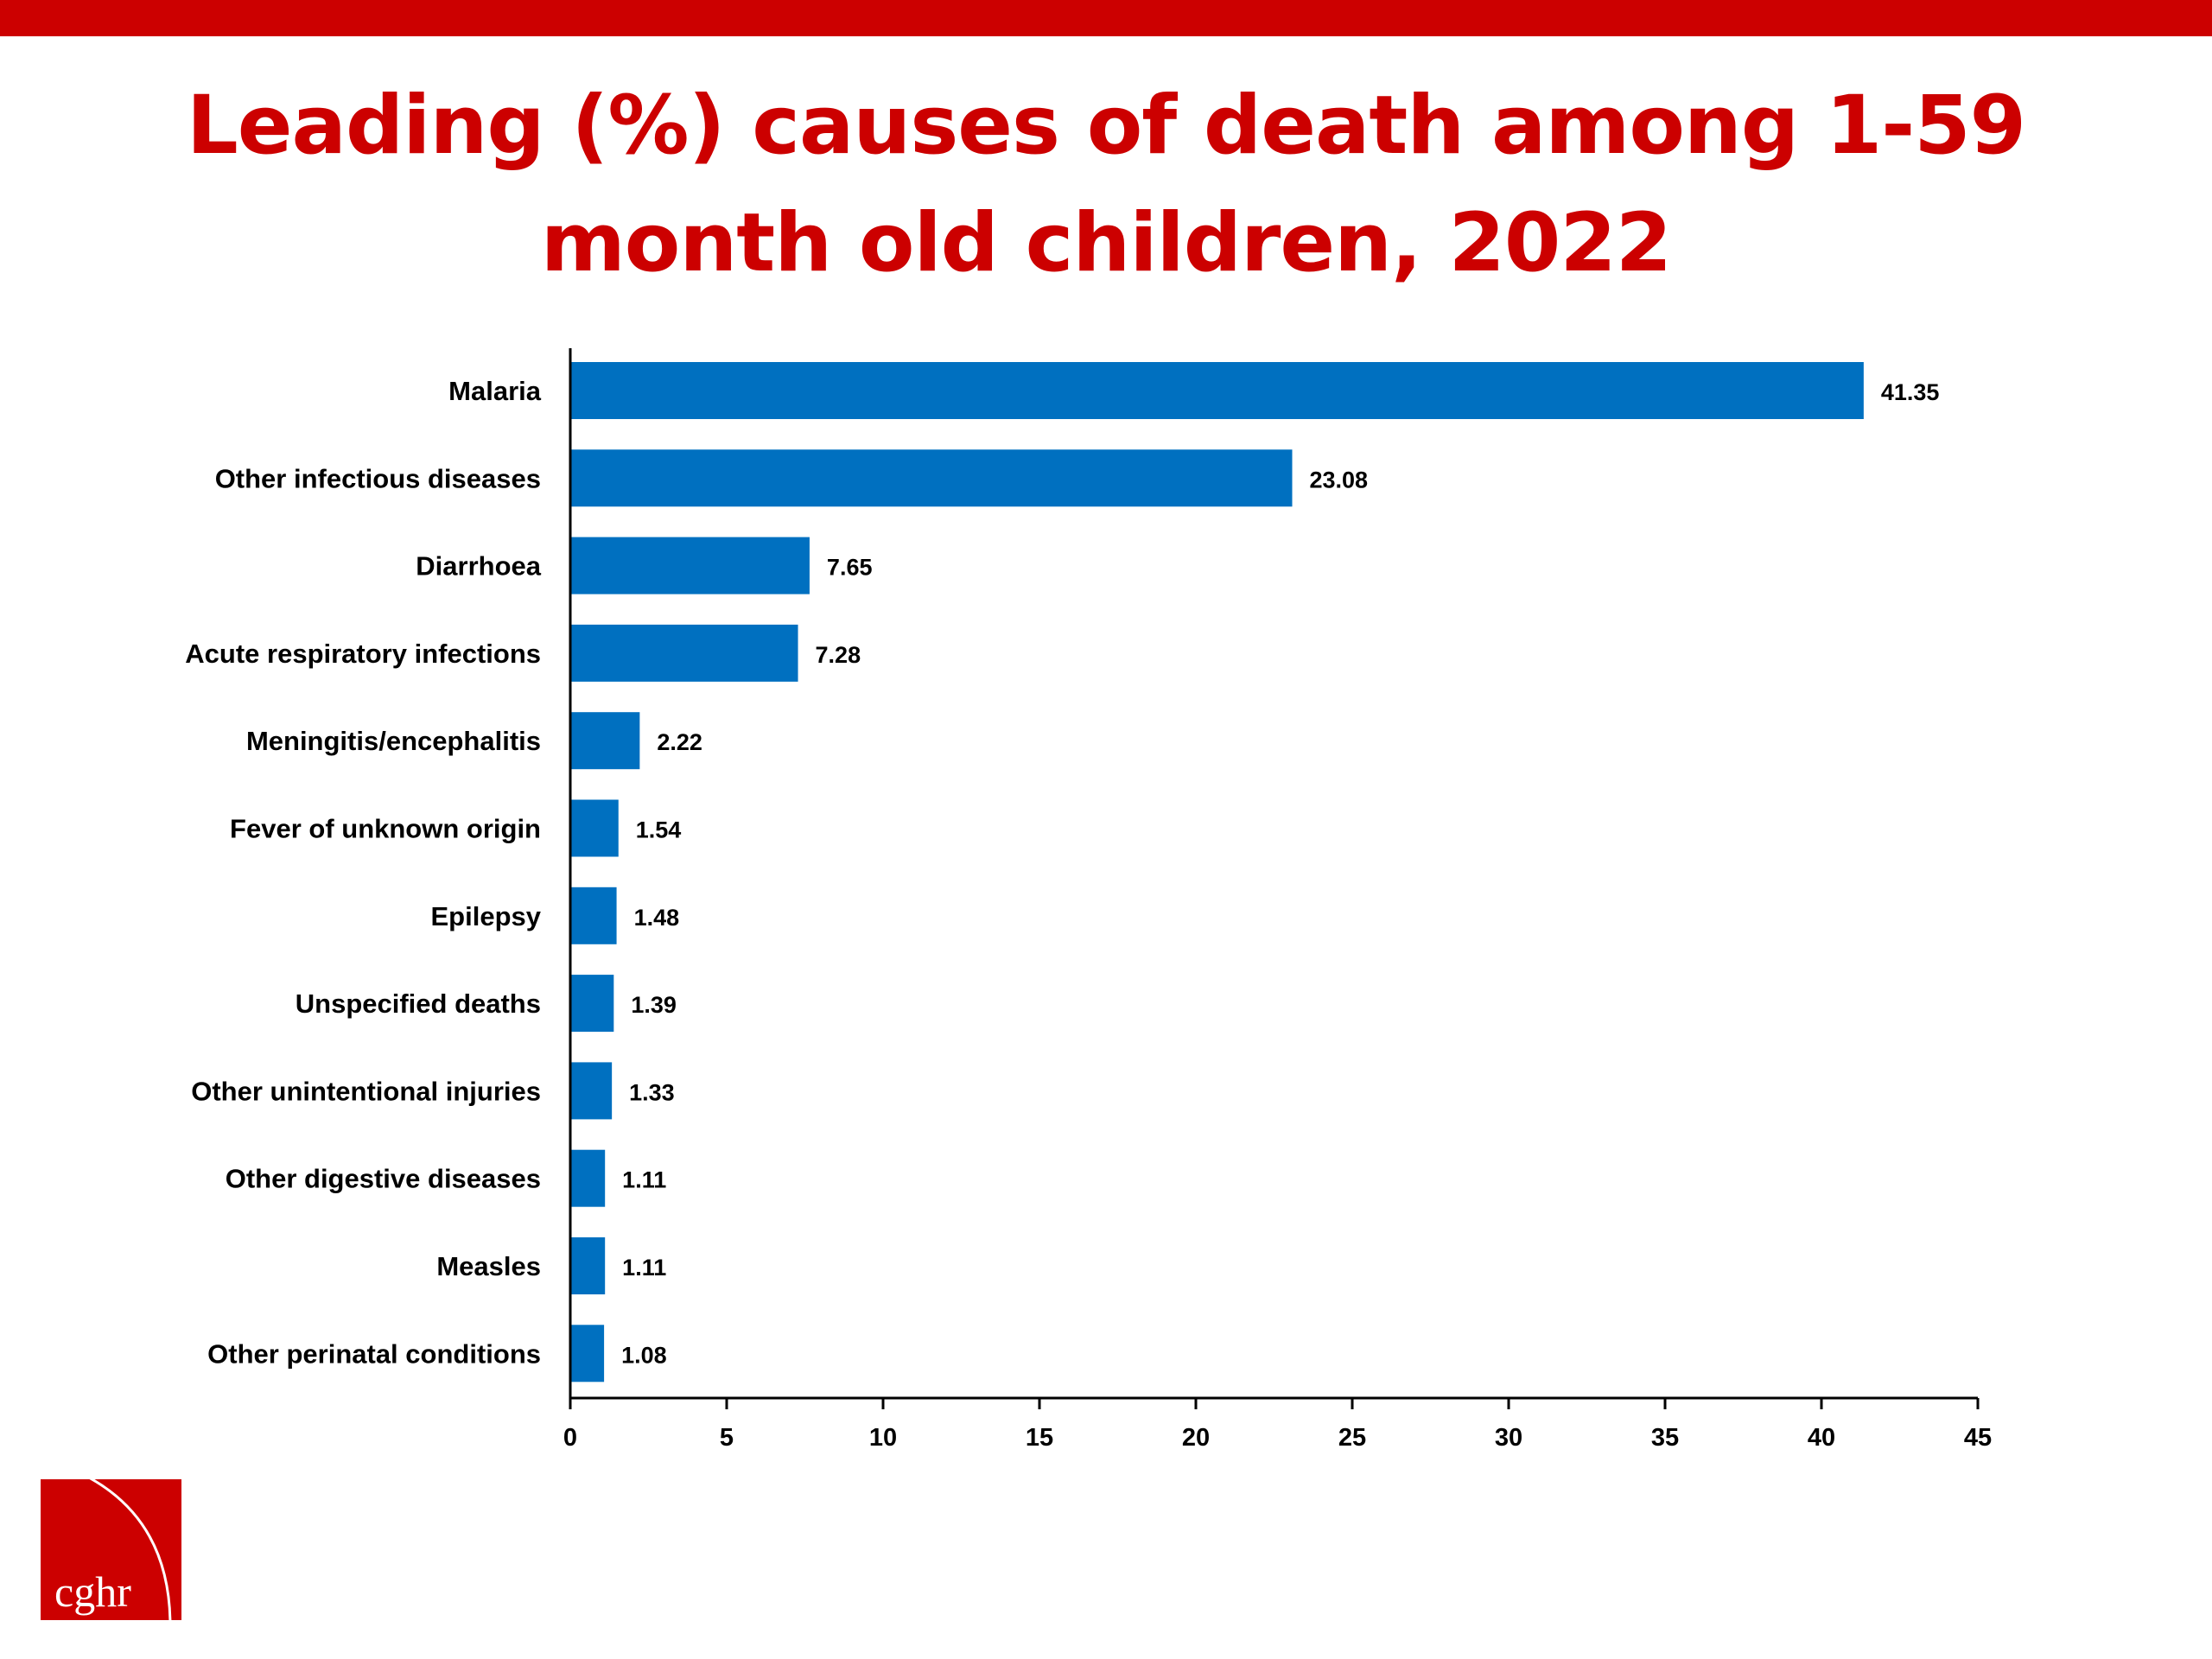 The width and height of the screenshot is (2212, 1659). I want to click on category-label: Meningitis/encephalitis, so click(393, 741).